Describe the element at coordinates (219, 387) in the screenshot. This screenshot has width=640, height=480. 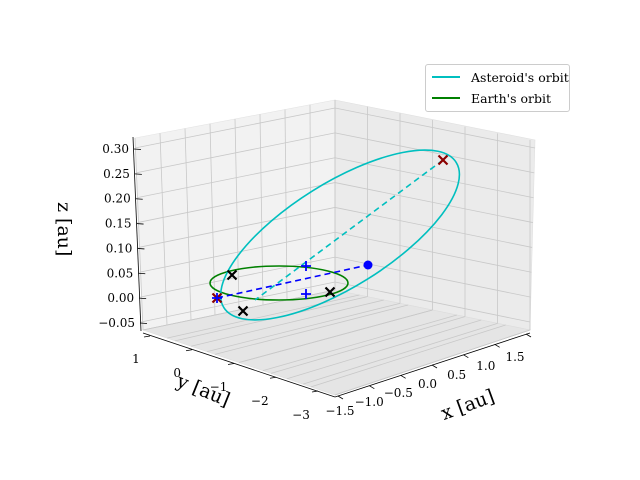
I see `y-tick-label: −1` at that location.